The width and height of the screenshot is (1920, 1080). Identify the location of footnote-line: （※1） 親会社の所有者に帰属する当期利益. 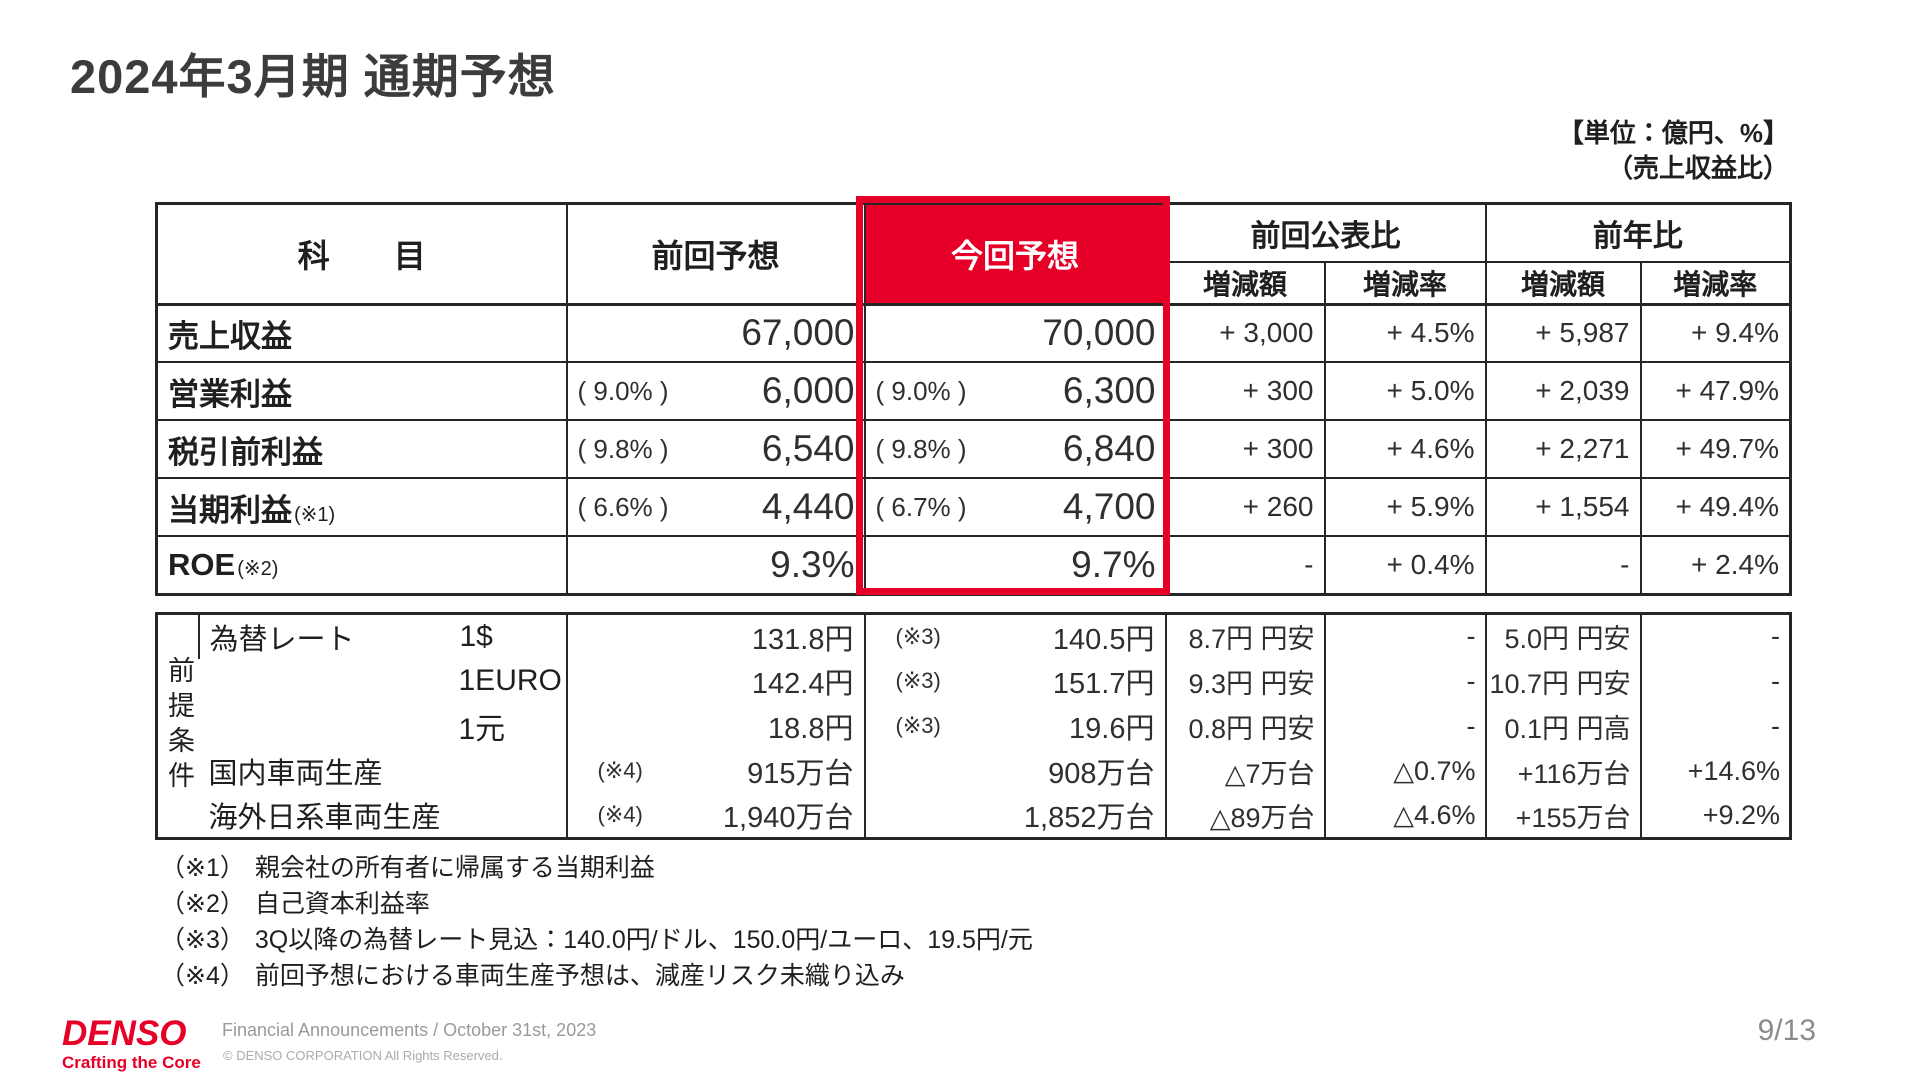
(596, 868).